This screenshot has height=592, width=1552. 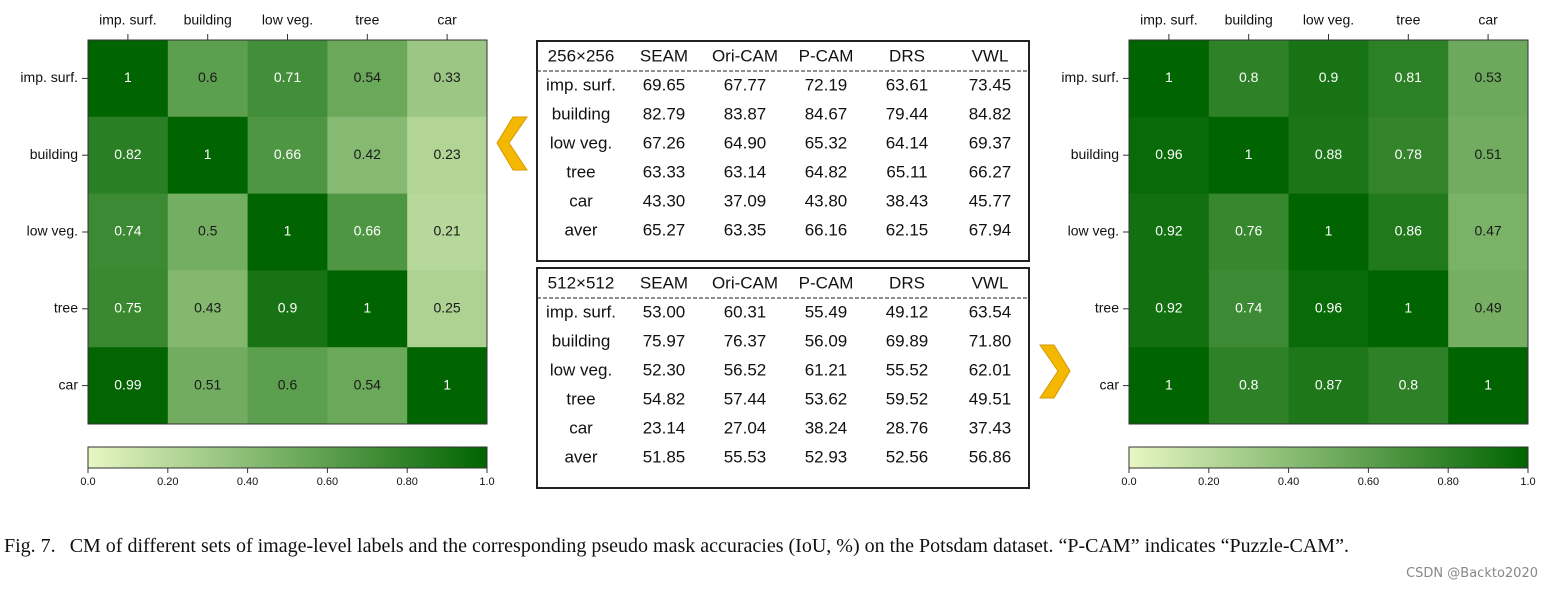 What do you see at coordinates (745, 456) in the screenshot?
I see `table-cell: 55.53` at bounding box center [745, 456].